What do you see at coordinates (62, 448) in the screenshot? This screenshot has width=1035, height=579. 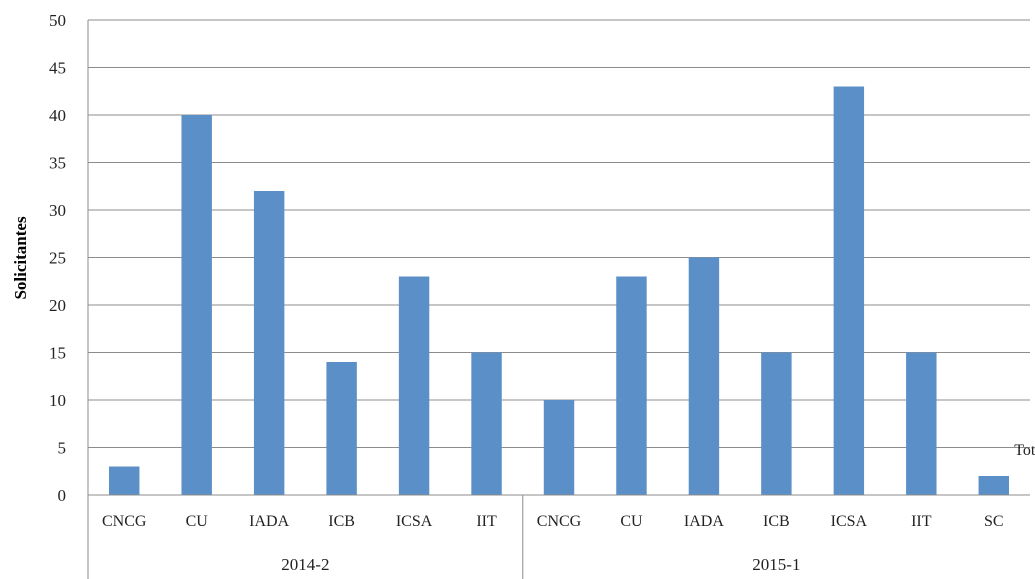 I see `y-tick-label: 5` at bounding box center [62, 448].